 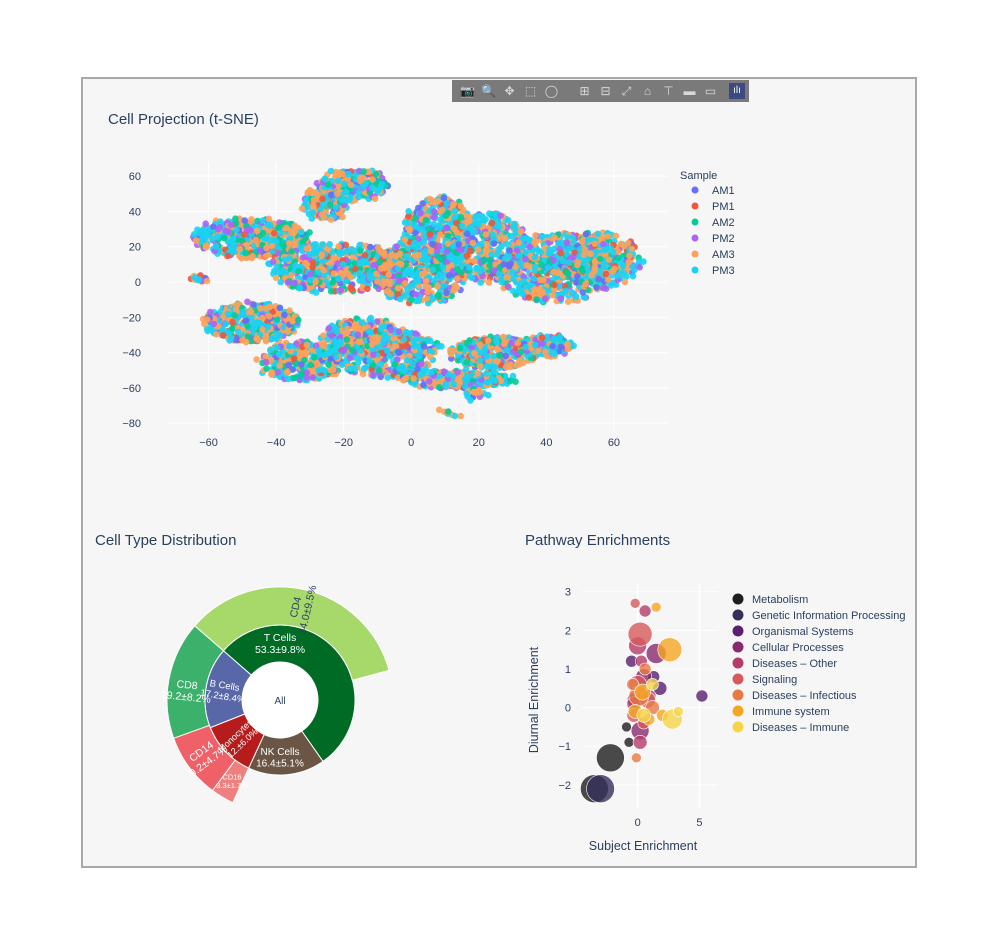 What do you see at coordinates (668, 91) in the screenshot?
I see `spike-lines-icon: ⊤` at bounding box center [668, 91].